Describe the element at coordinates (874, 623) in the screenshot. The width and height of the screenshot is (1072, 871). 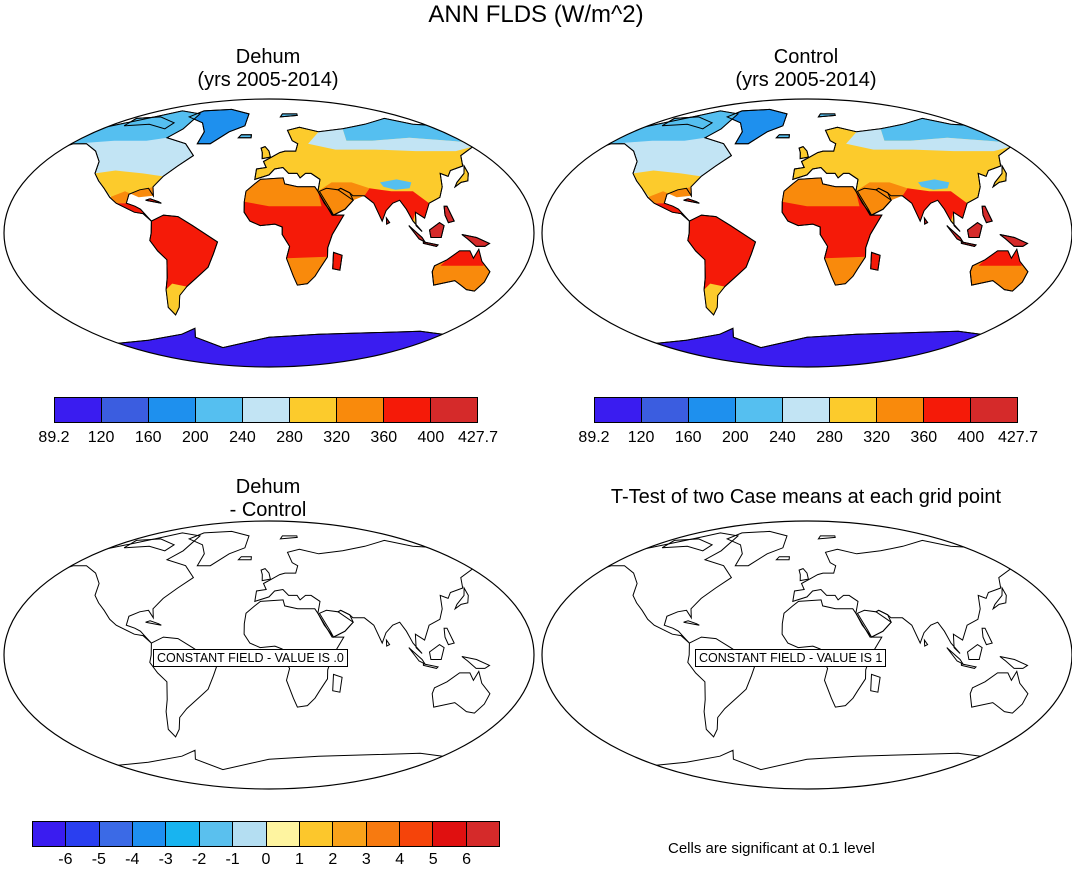
I see `landmass-arabia` at that location.